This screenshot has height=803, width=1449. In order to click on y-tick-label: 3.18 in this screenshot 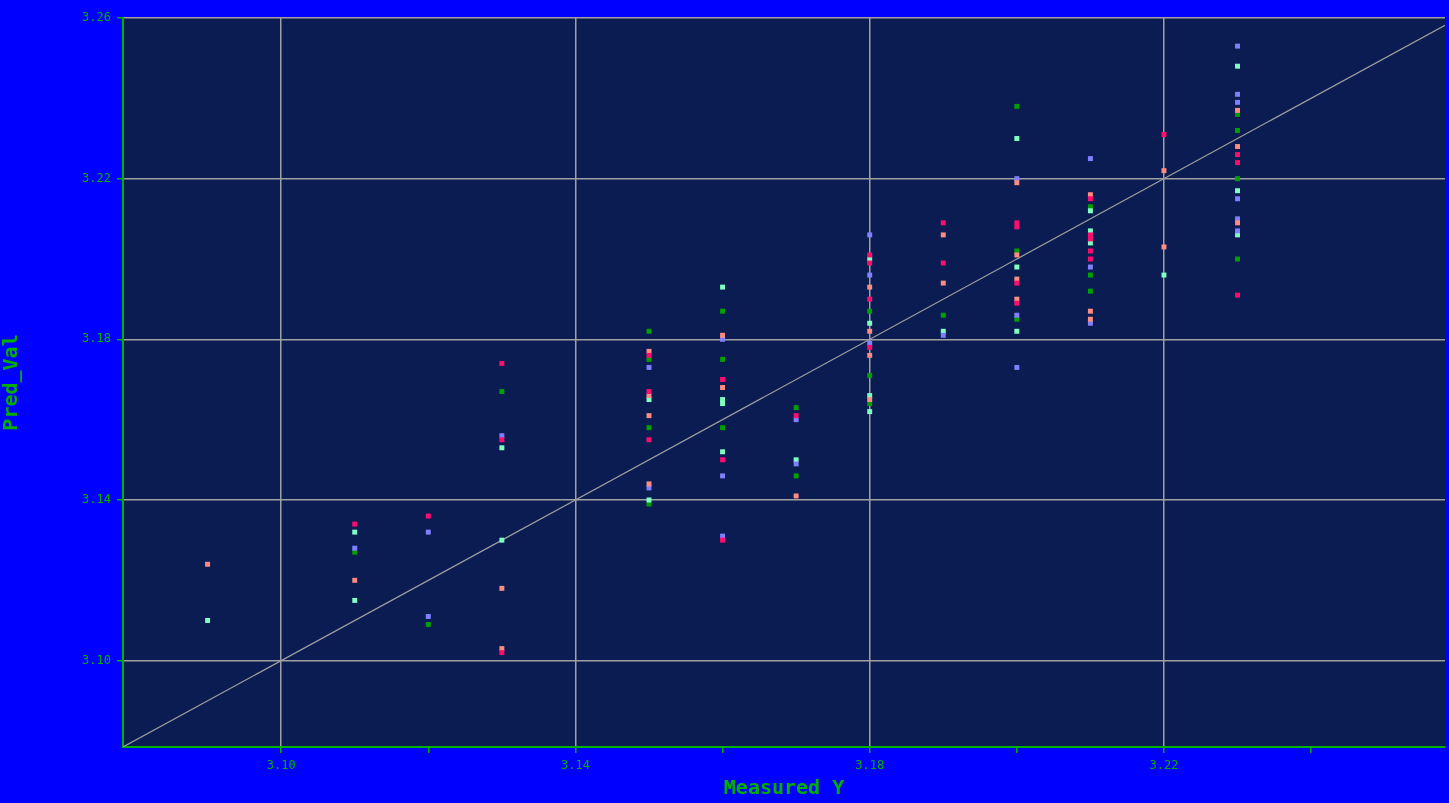, I will do `click(96, 338)`.